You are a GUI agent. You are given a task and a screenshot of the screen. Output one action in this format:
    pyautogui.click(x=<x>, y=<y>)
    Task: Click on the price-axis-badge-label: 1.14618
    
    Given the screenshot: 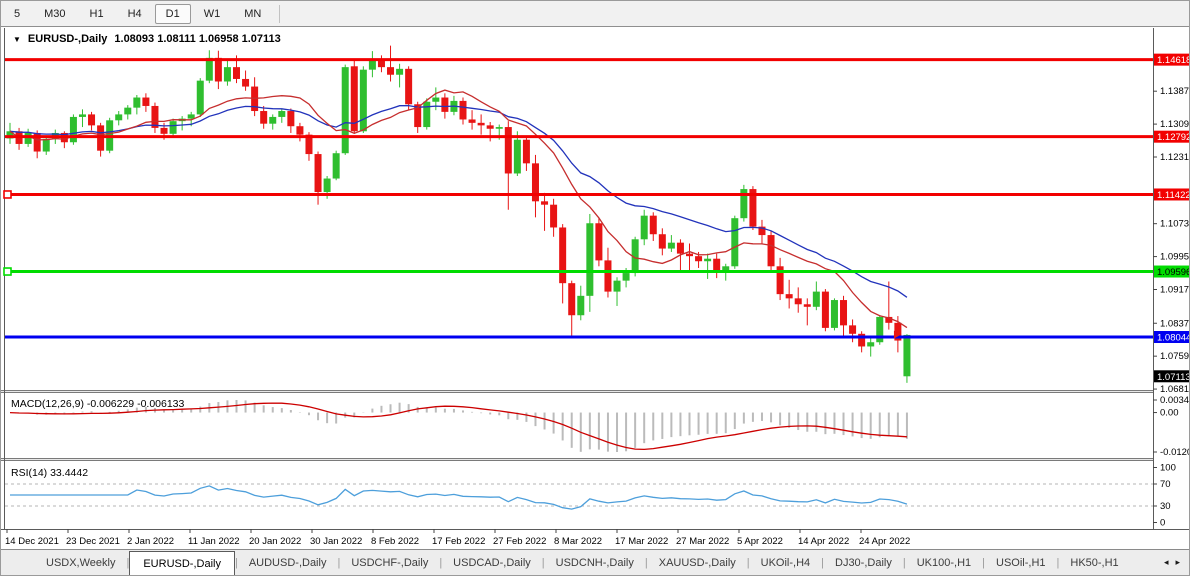 What is the action you would take?
    pyautogui.click(x=1173, y=60)
    